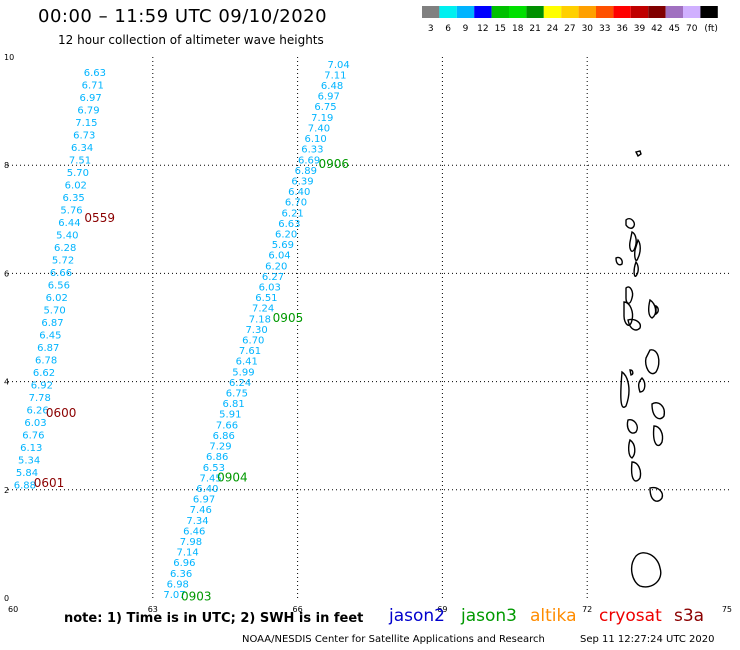 The height and width of the screenshot is (650, 740). I want to click on legend-jason2: jason2, so click(417, 616).